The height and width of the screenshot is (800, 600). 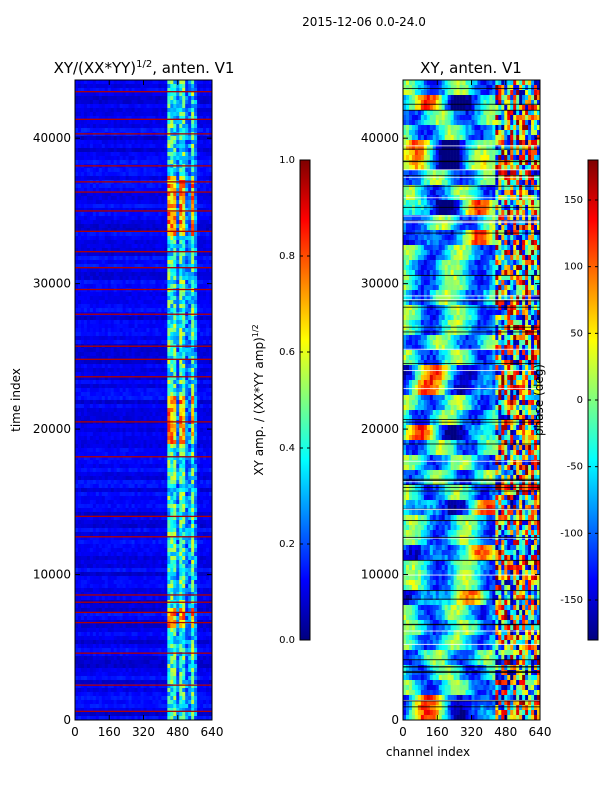 I want to click on phase-xlabel: channel index, so click(x=428, y=752).